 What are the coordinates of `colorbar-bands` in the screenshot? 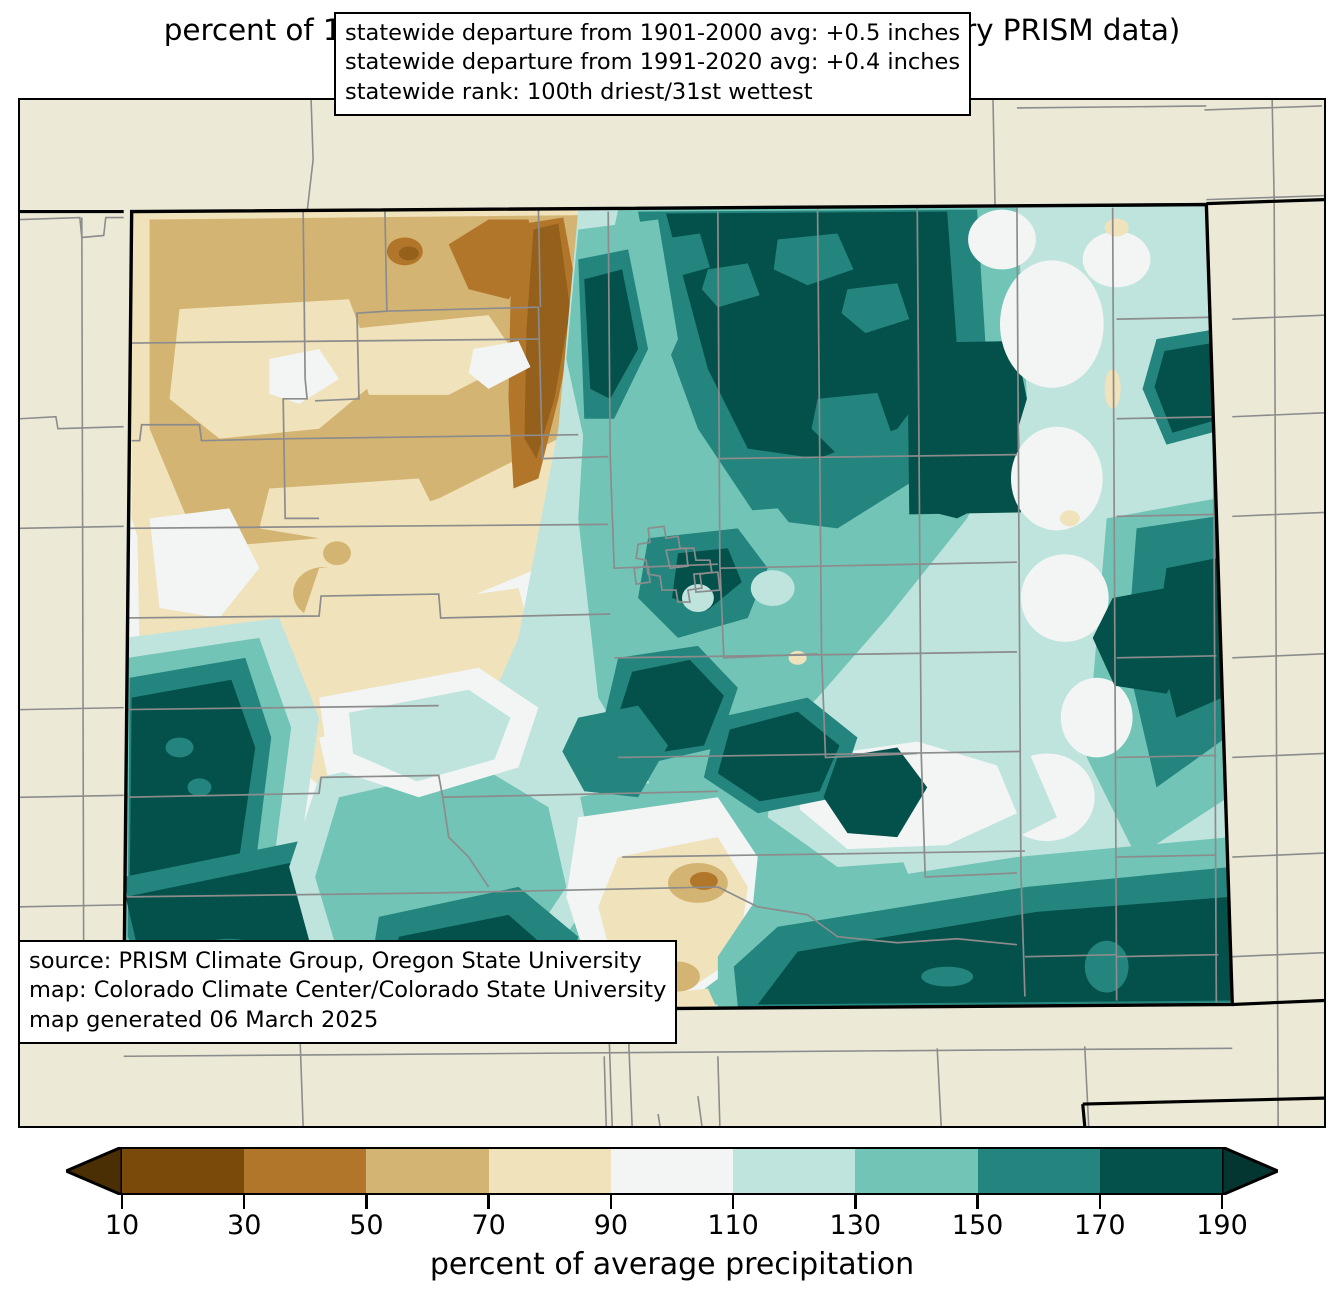 It's located at (672, 1171).